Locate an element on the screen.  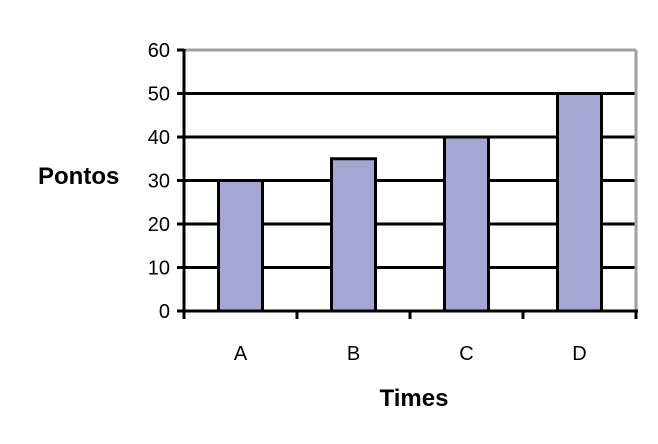
x-axis-title: Times is located at coordinates (414, 398).